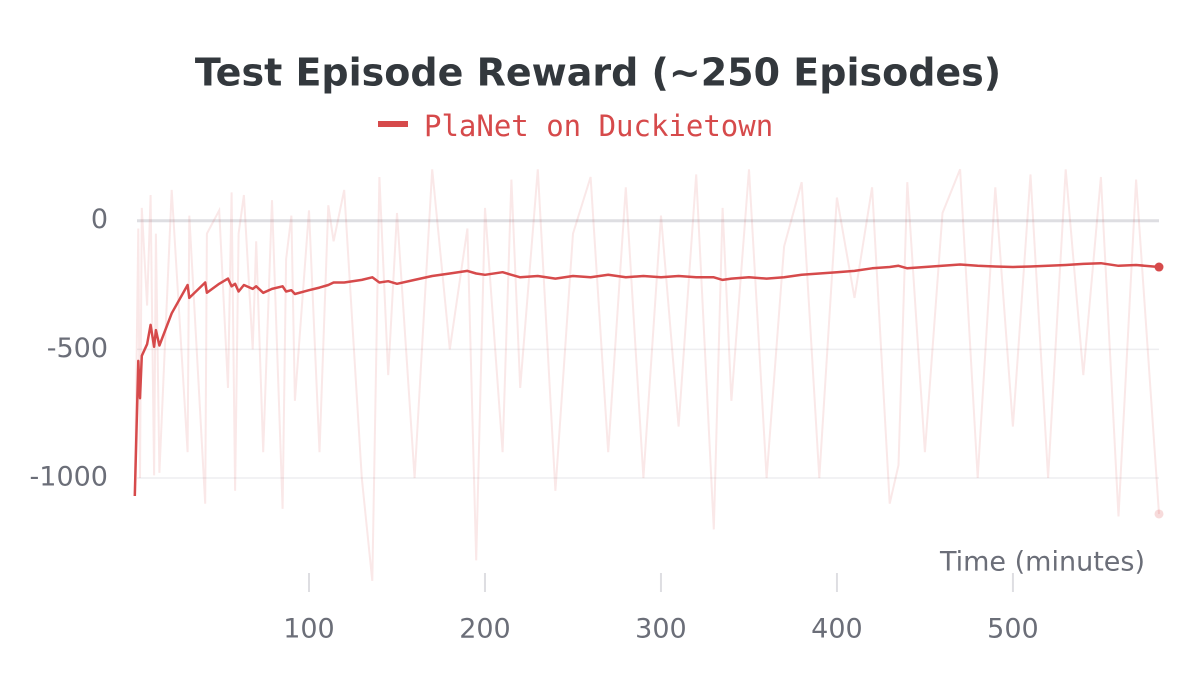 This screenshot has height=677, width=1188. What do you see at coordinates (598, 126) in the screenshot?
I see `legend-label: PlaNet on Duckietown` at bounding box center [598, 126].